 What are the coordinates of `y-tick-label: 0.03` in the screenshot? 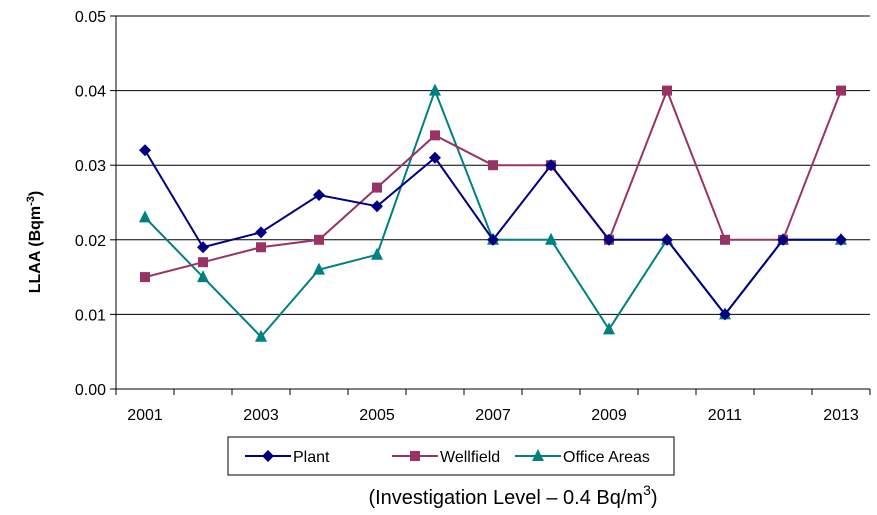 It's located at (90, 166).